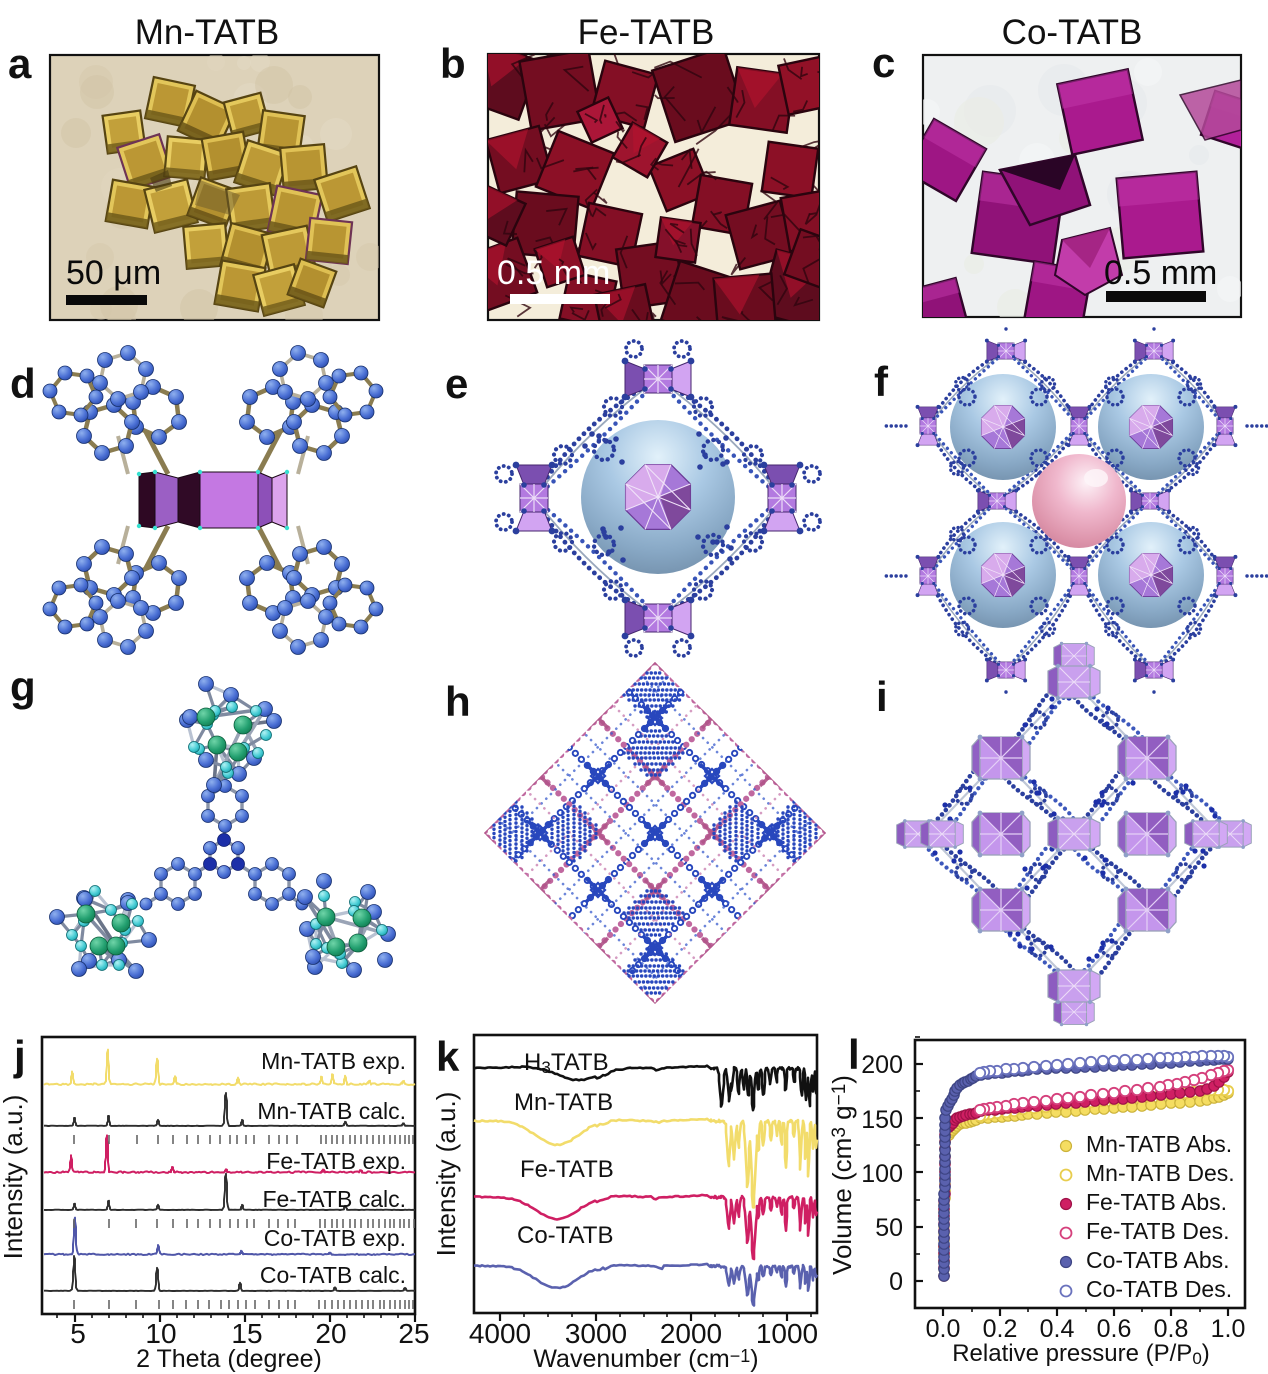  Describe the element at coordinates (1156, 1202) in the screenshot. I see `svg-text: Fe-TATB Abs.` at that location.